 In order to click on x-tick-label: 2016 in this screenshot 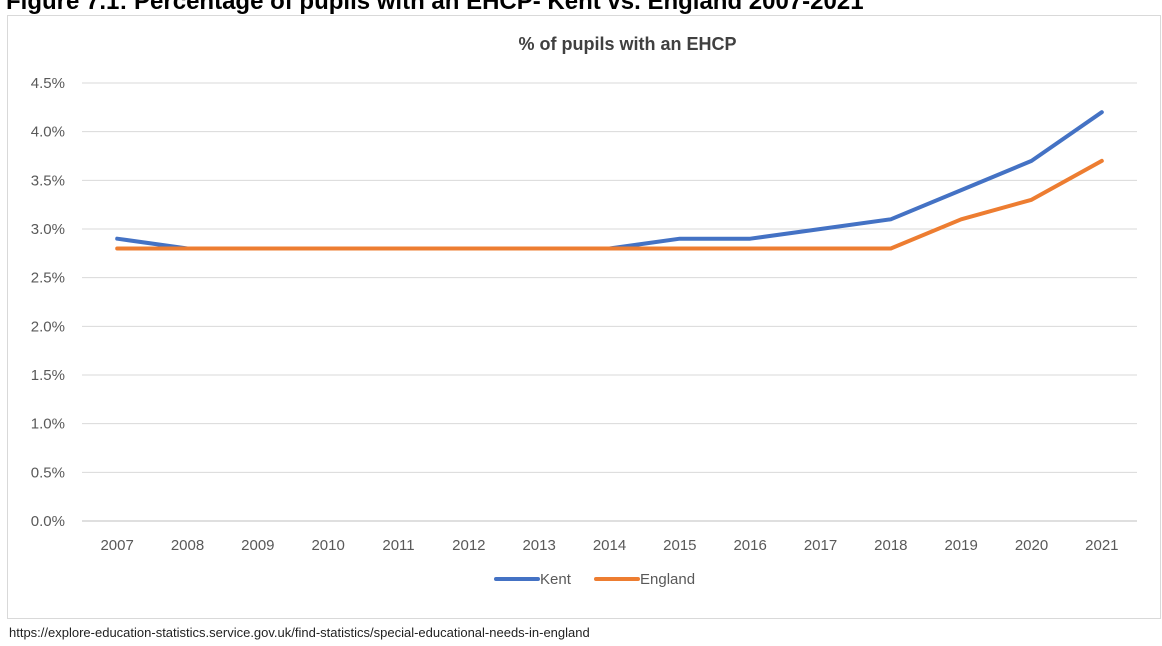, I will do `click(749, 545)`.